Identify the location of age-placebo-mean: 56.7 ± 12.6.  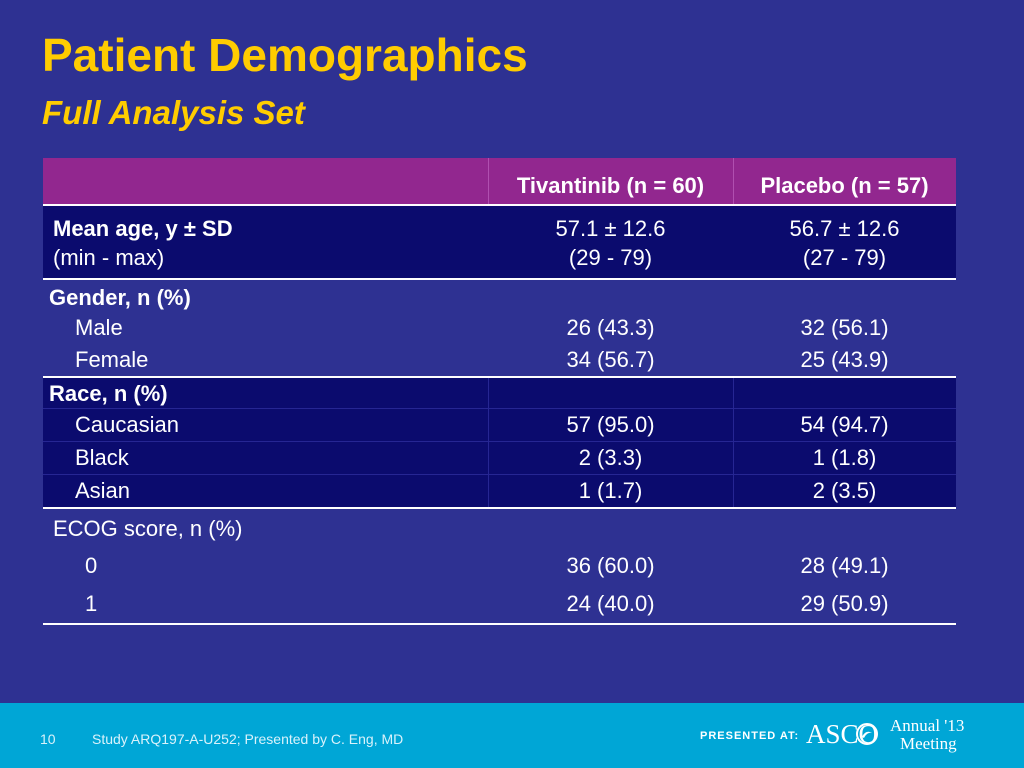
(844, 228).